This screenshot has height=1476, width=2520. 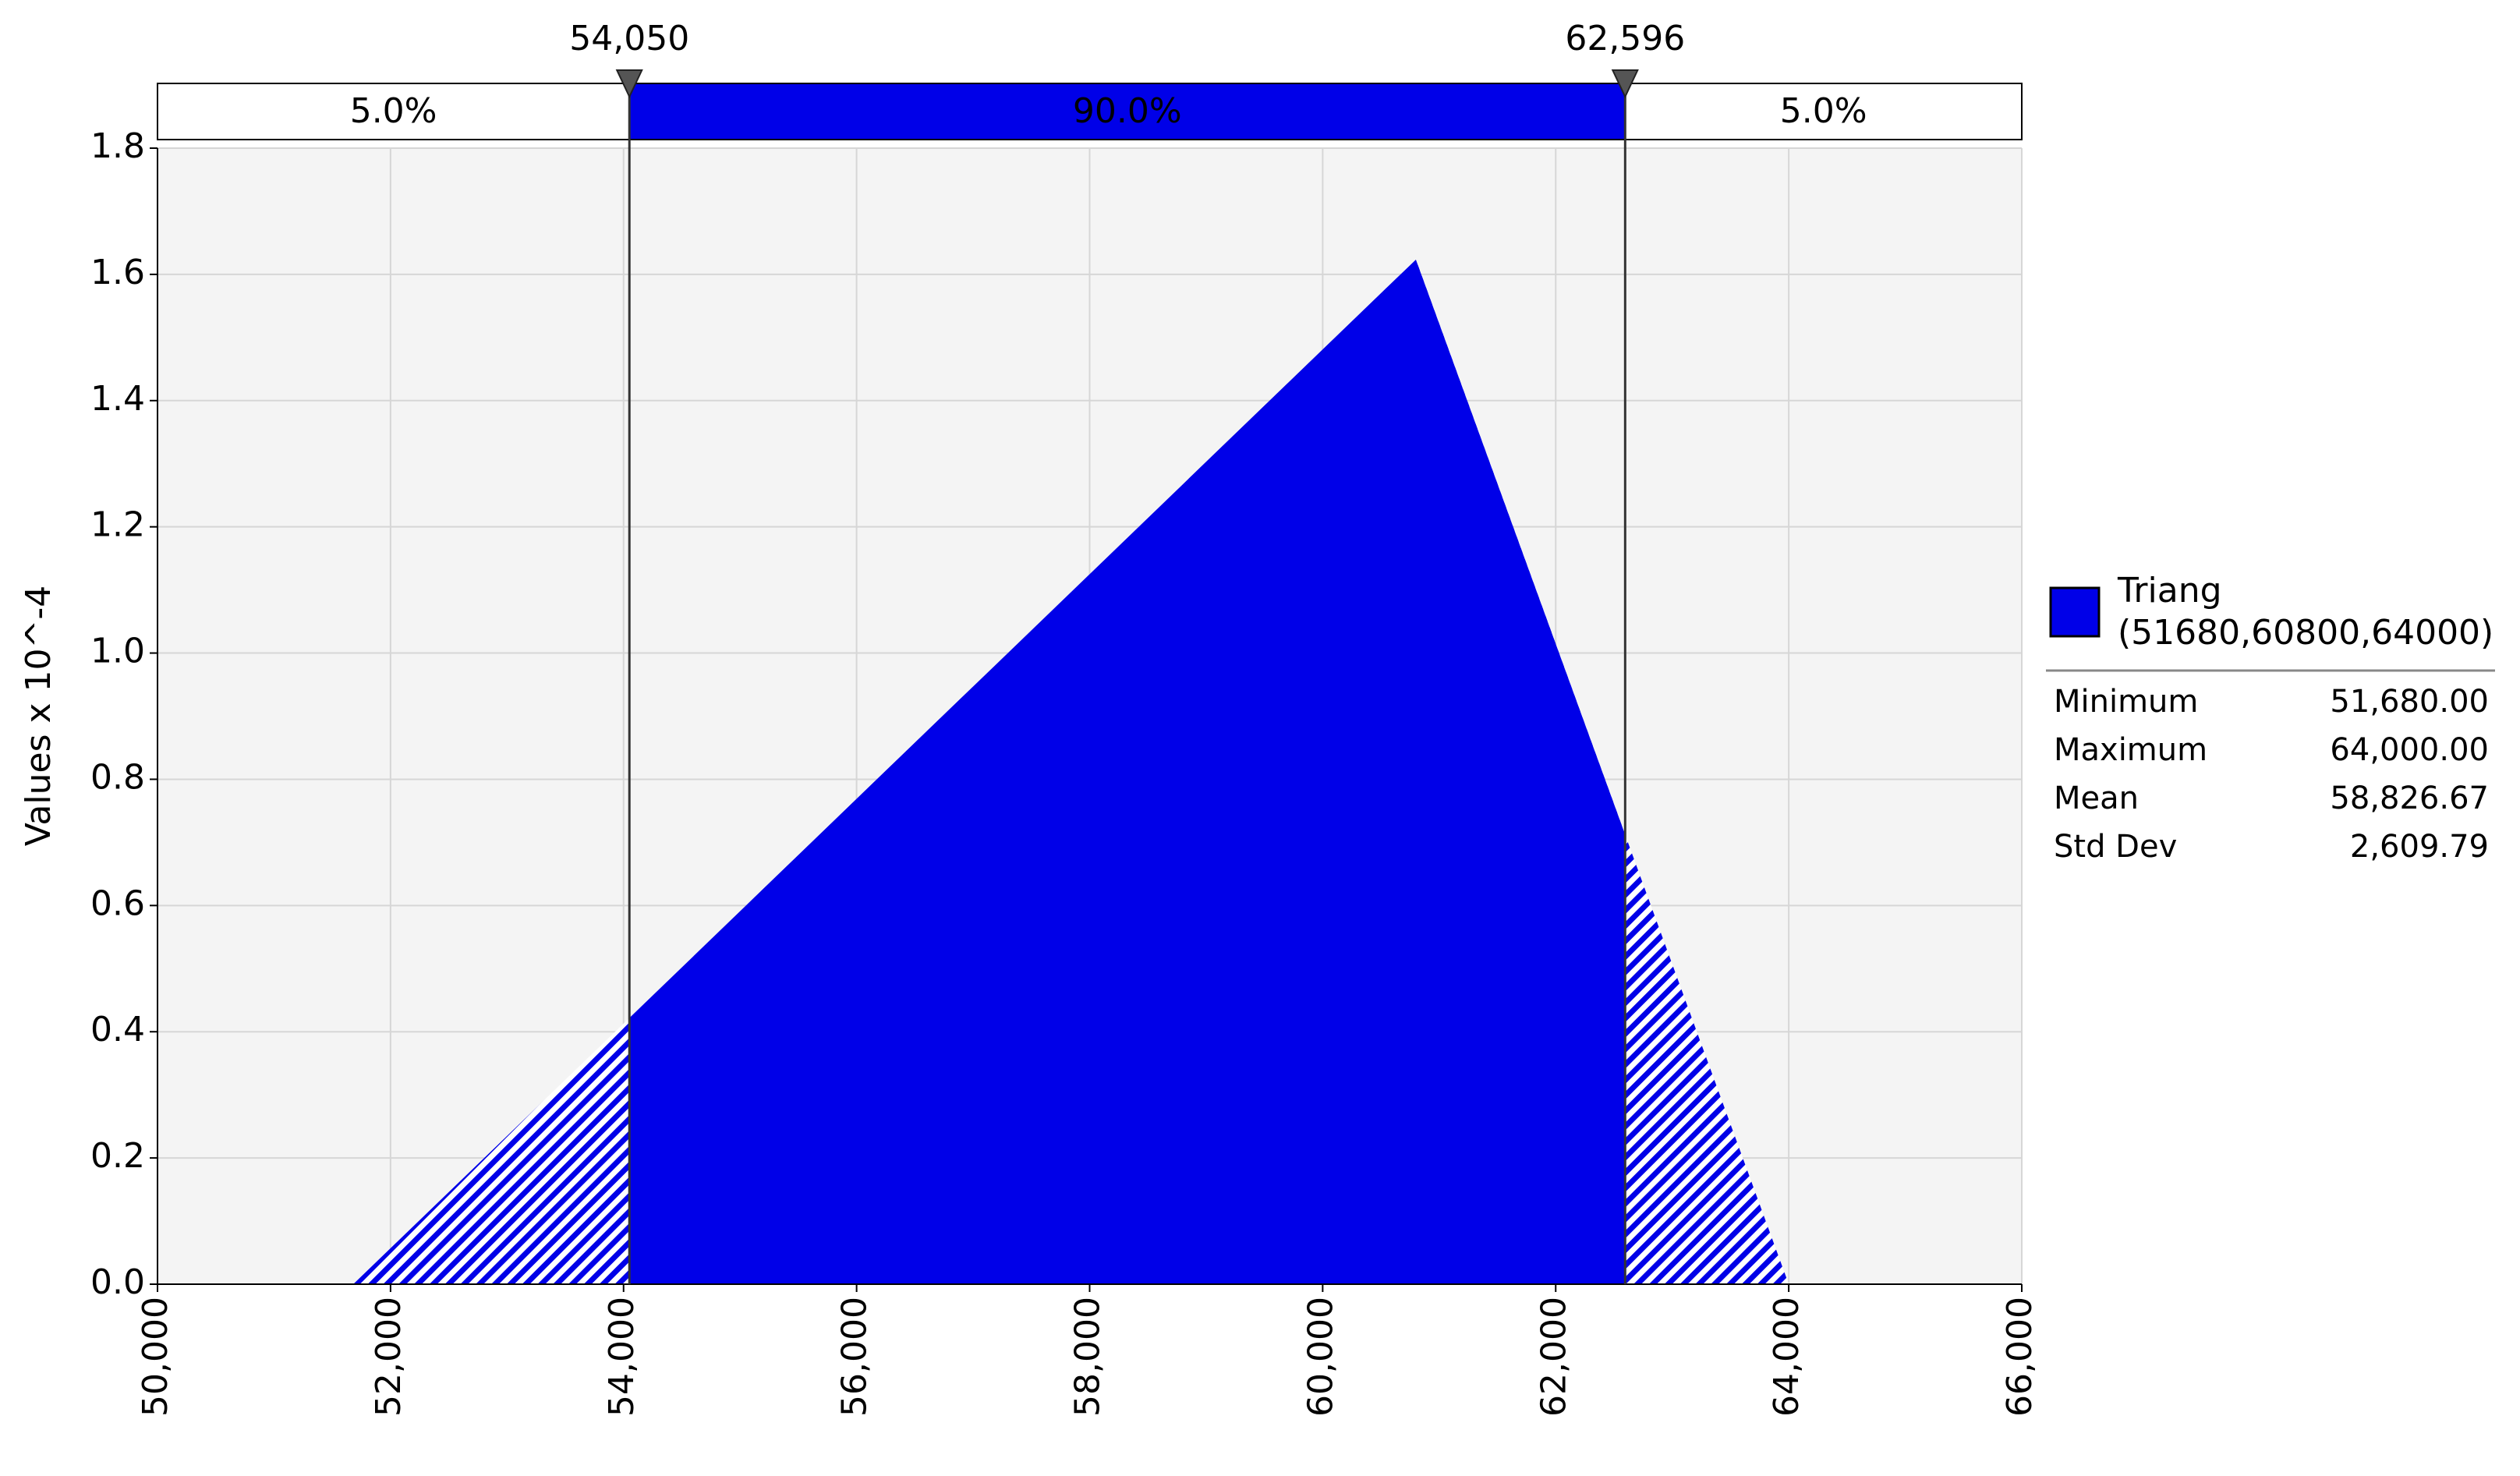 I want to click on y-tick-label: 1.6, so click(x=118, y=272).